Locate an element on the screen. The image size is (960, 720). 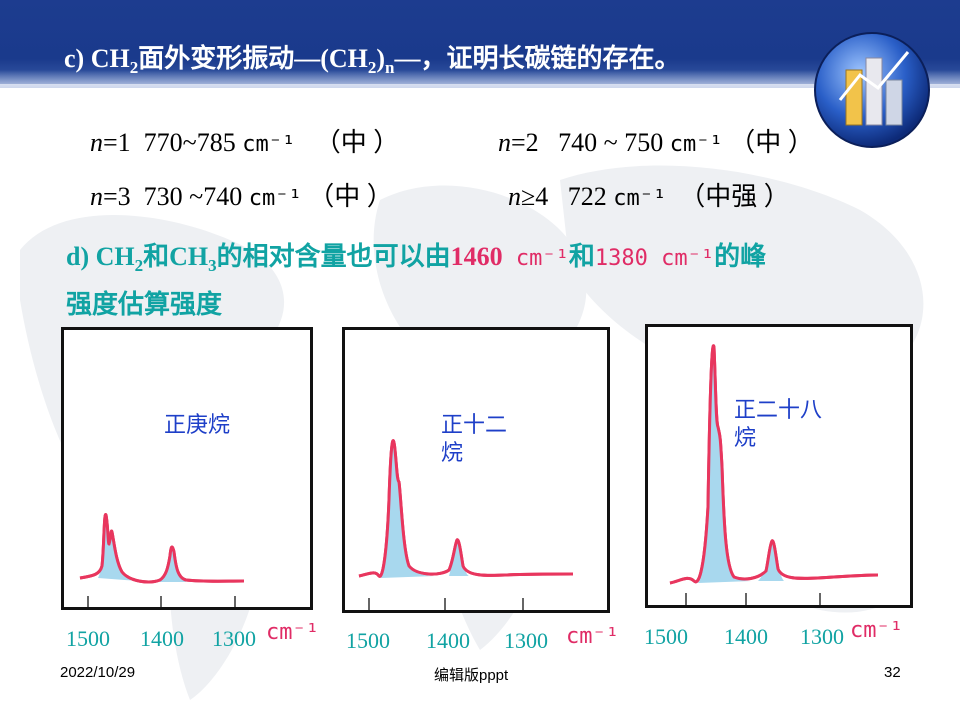
spectrum-panel-heptane: 正庚烷 is located at coordinates (187, 468).